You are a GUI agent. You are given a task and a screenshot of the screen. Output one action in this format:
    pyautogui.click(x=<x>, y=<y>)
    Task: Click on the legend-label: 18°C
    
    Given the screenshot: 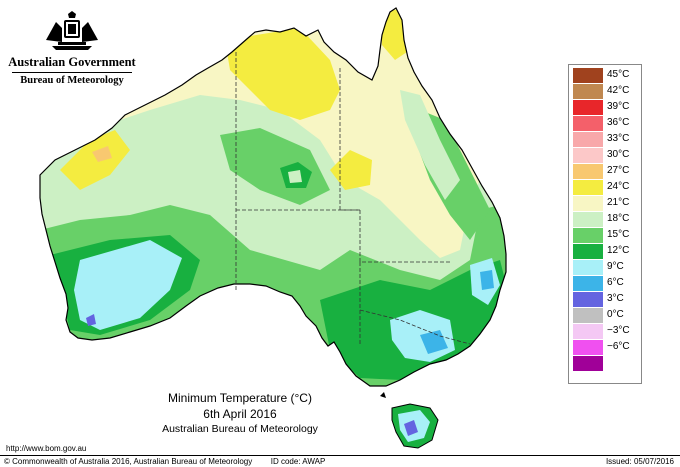 What is the action you would take?
    pyautogui.click(x=618, y=218)
    